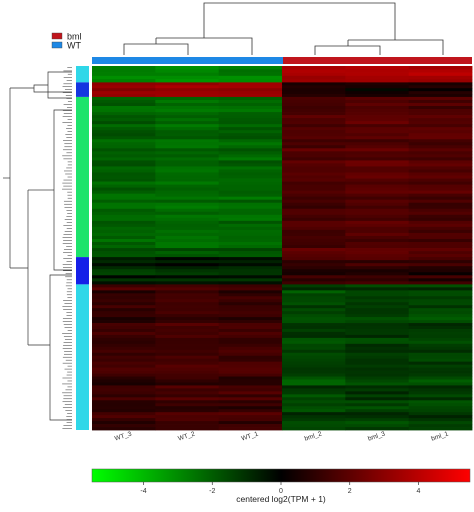  I want to click on row-cluster-c1, so click(82, 74).